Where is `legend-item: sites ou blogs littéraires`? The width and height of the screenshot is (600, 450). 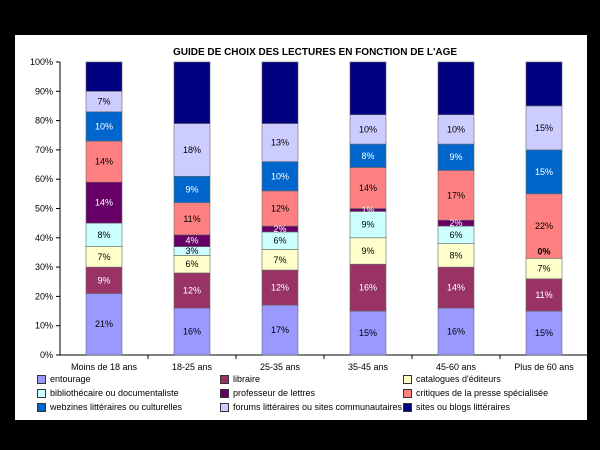 legend-item: sites ou blogs littéraires is located at coordinates (456, 407).